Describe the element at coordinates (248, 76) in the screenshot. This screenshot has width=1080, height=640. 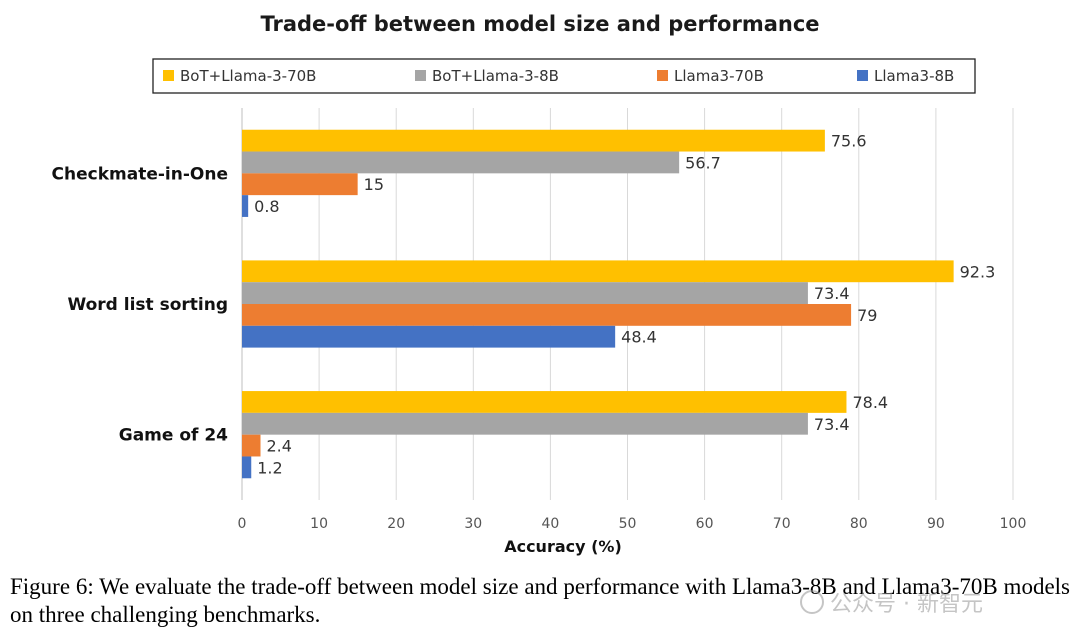
I see `legend-label-bot-llama-3-70b: BoT+Llama-3-70B` at that location.